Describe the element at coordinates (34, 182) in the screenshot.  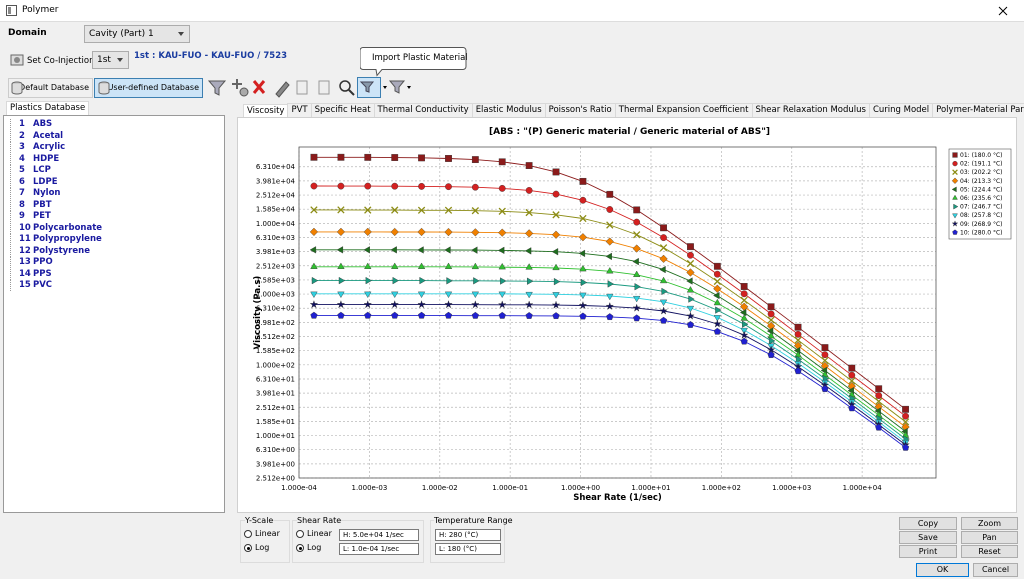
I see `database-item: 6LDPE` at that location.